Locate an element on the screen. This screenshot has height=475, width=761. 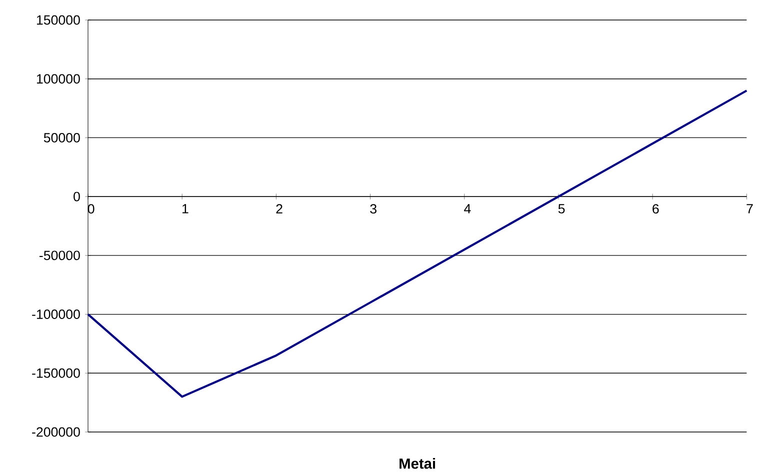
x-axis-title: Metai is located at coordinates (418, 463).